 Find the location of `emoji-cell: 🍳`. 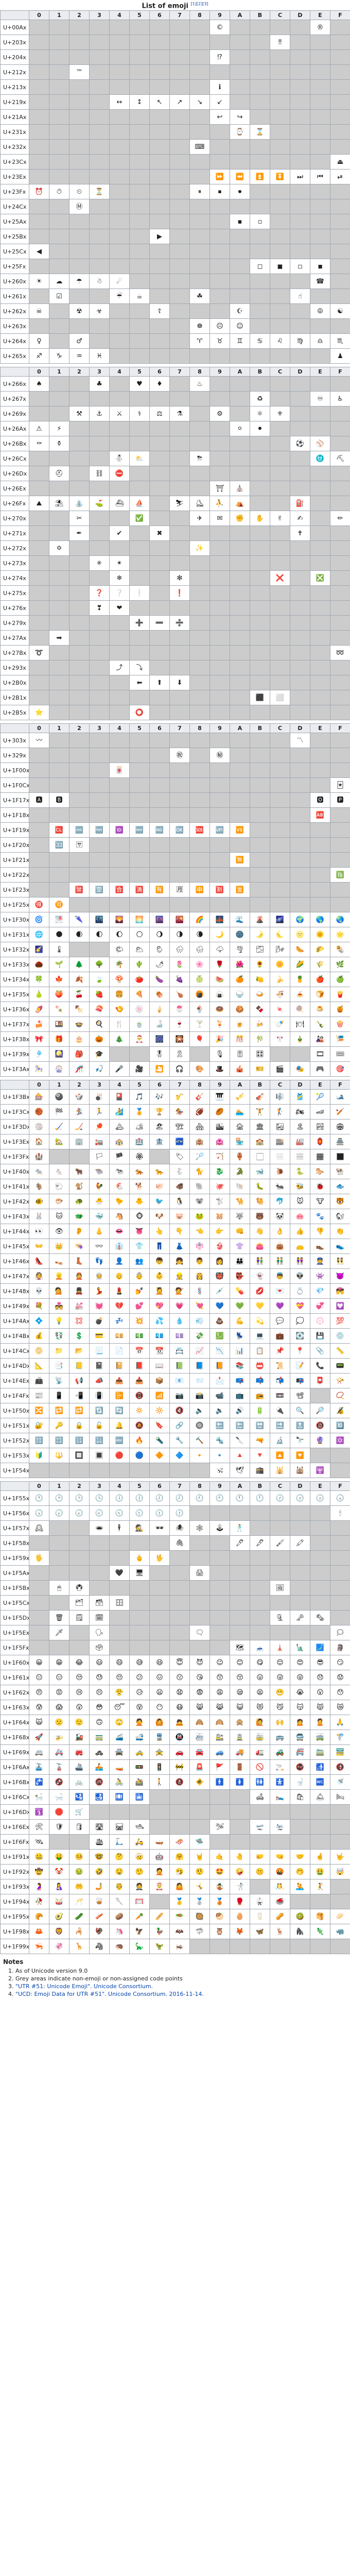

emoji-cell: 🍳 is located at coordinates (99, 1024).